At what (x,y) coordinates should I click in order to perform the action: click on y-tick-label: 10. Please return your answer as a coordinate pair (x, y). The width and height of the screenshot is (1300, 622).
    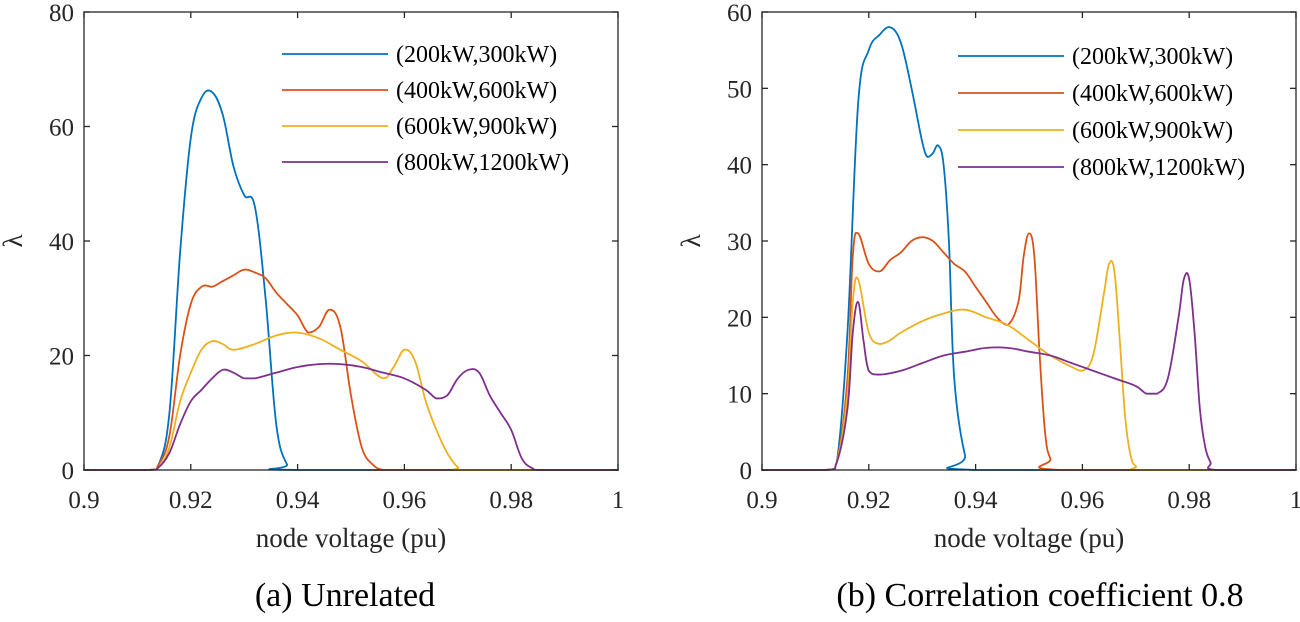
    Looking at the image, I should click on (739, 395).